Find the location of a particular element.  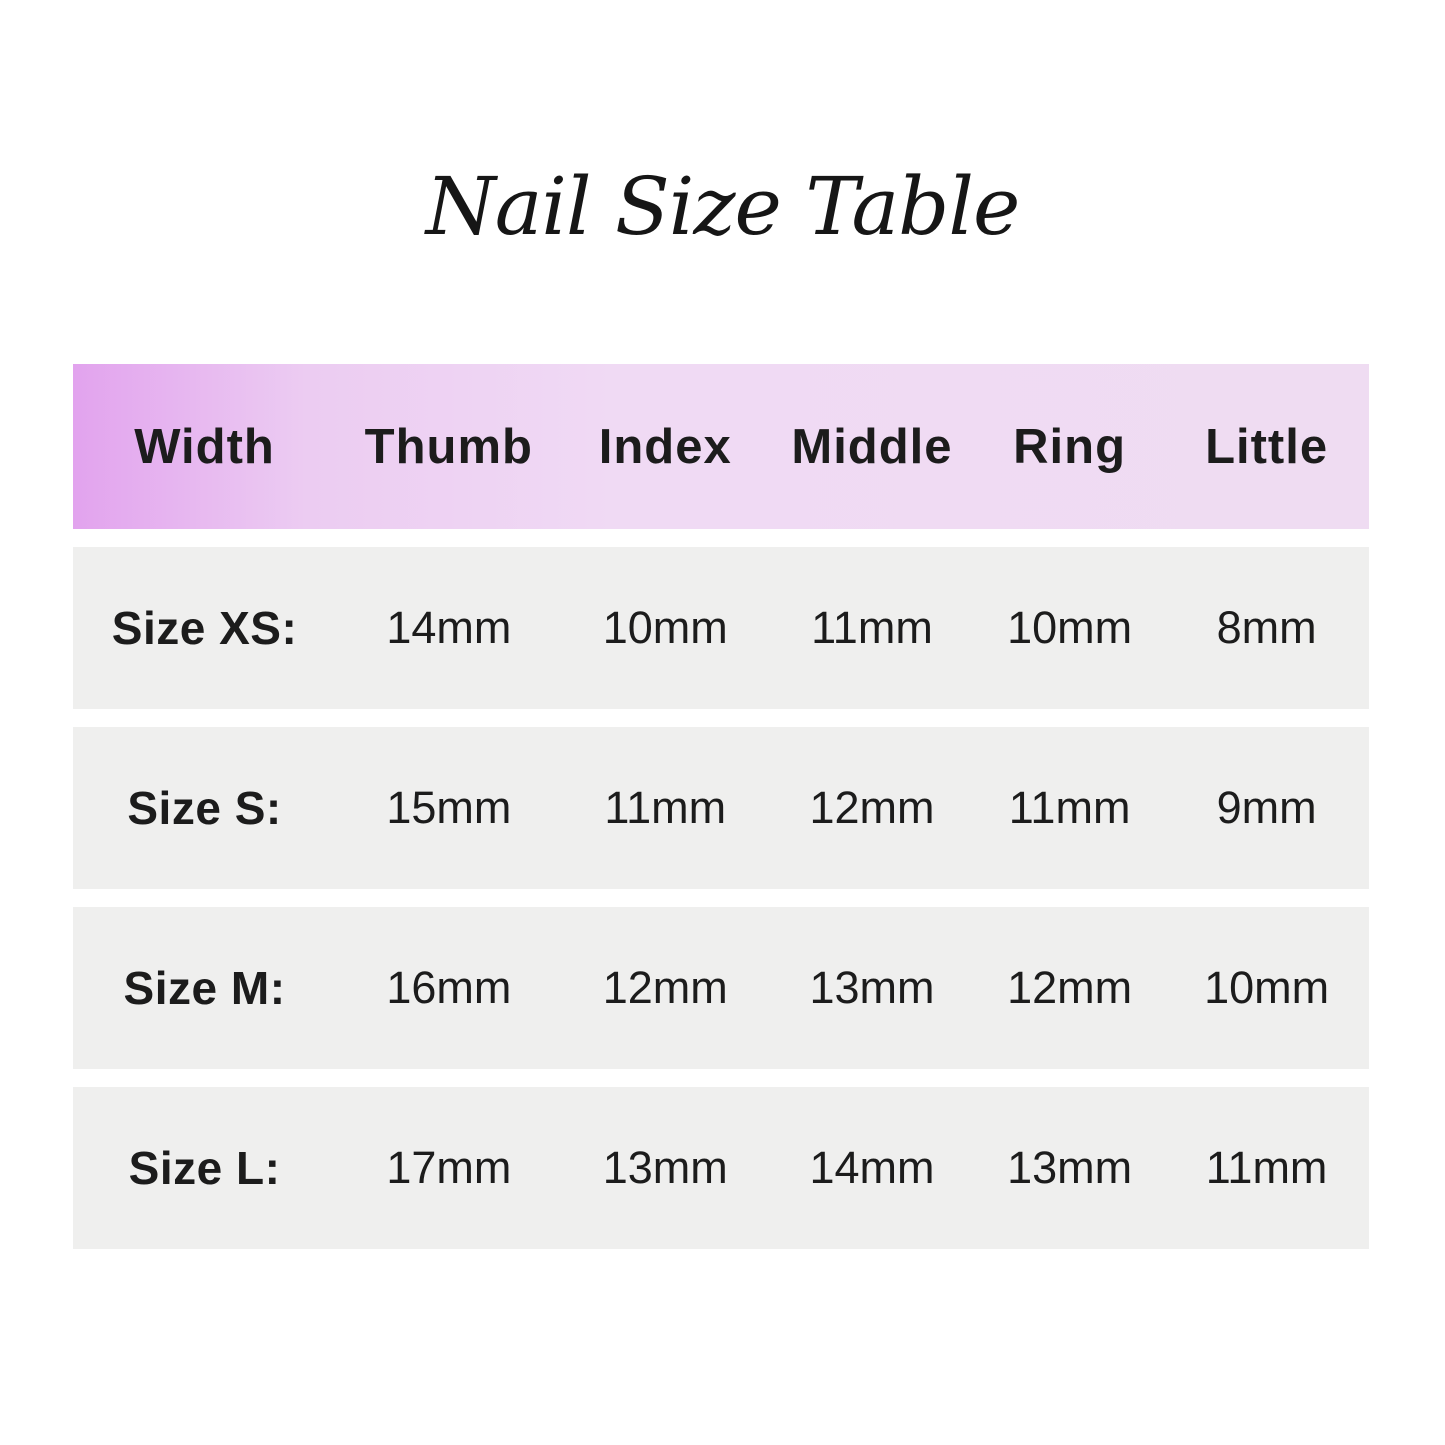

size-value-cell: 8mm is located at coordinates (1266, 627).